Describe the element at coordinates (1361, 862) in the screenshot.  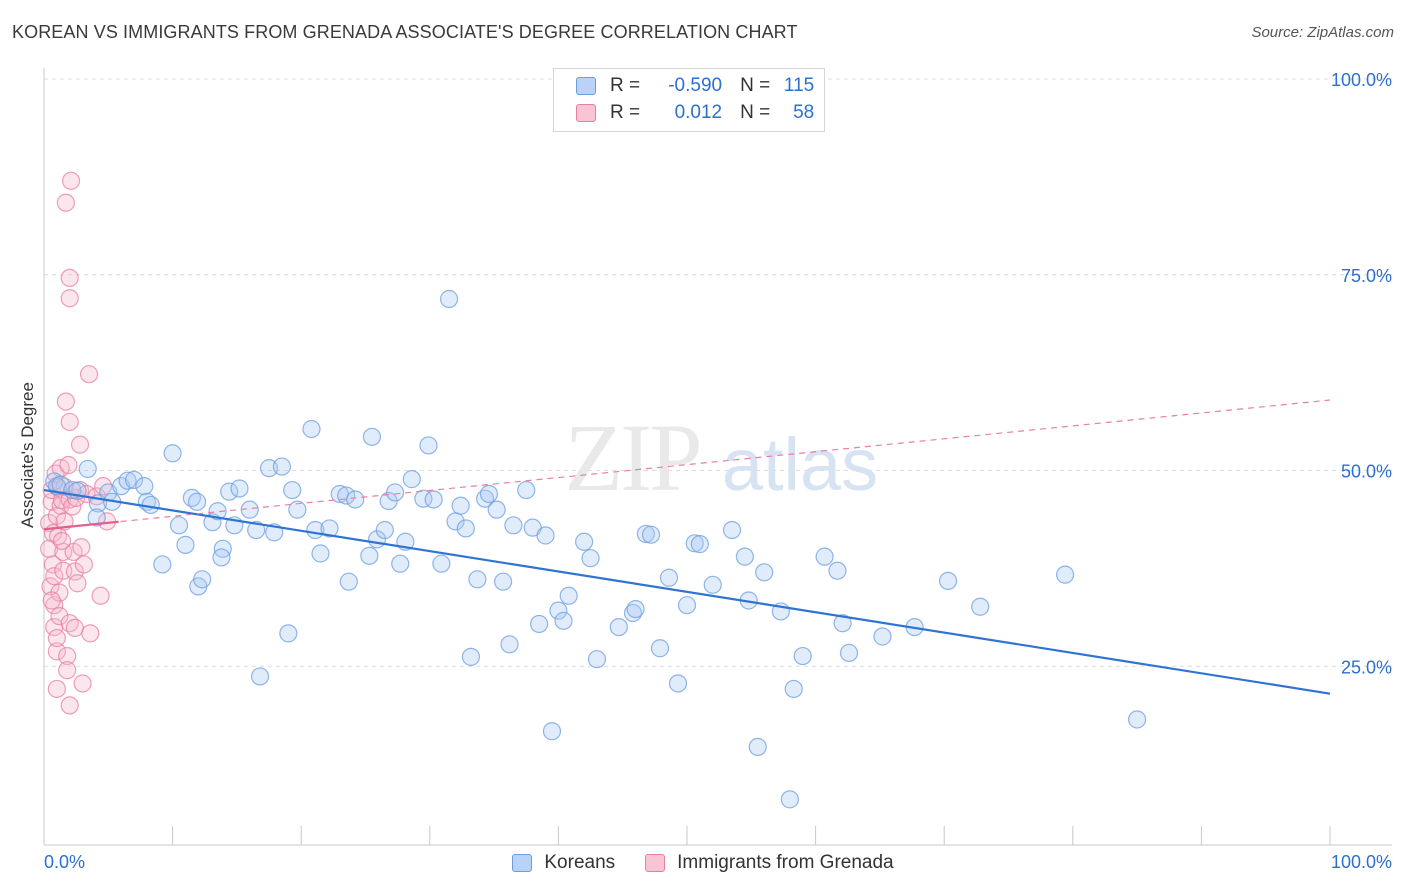
I see `x-tick-label-max: 100.0%` at that location.